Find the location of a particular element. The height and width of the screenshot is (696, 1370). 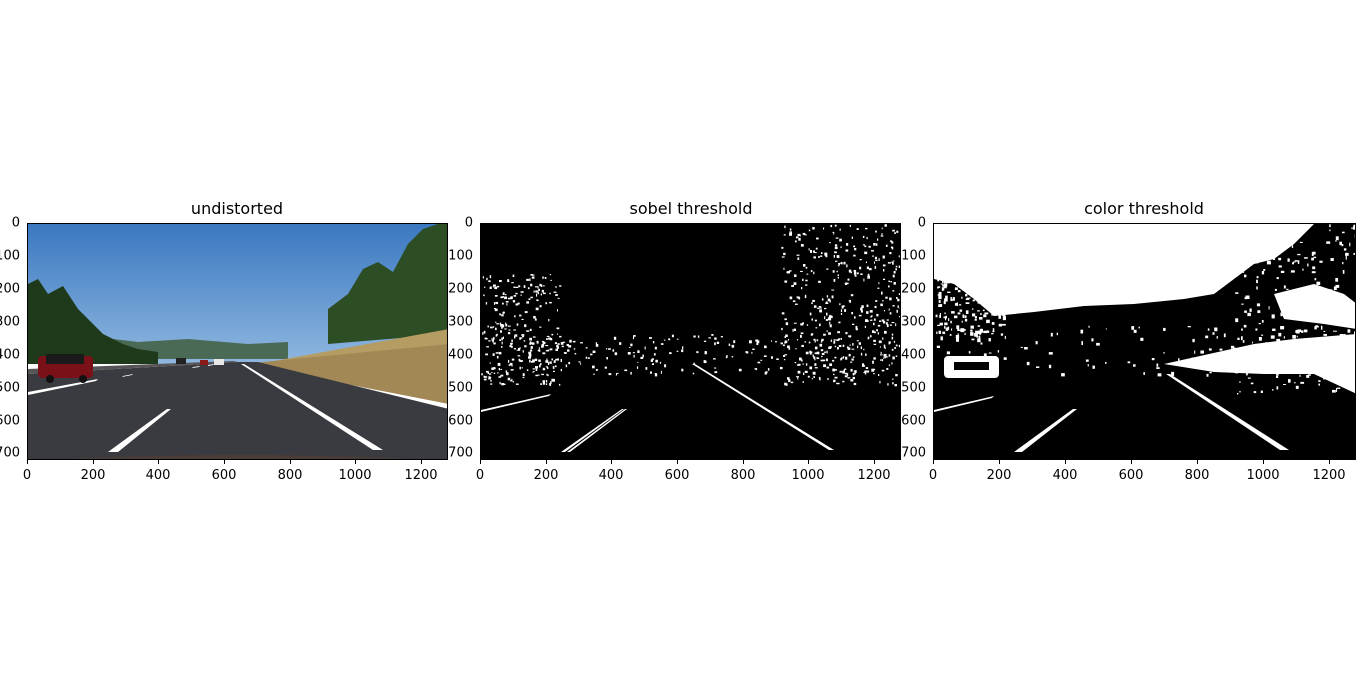

y-tick-label: 600 is located at coordinates (913, 421).